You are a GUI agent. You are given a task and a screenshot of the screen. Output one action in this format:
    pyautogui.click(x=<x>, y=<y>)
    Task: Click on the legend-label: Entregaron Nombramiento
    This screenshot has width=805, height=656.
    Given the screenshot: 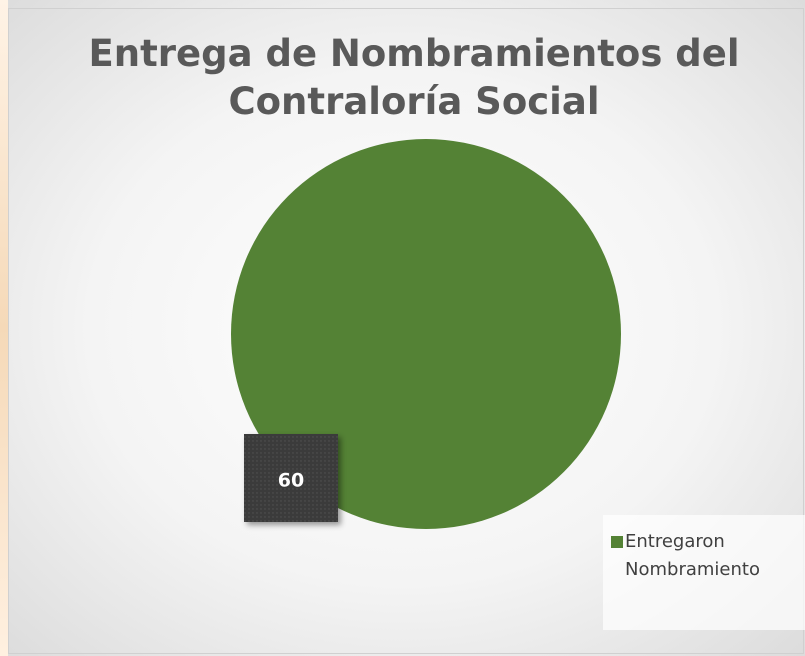 What is the action you would take?
    pyautogui.click(x=692, y=555)
    